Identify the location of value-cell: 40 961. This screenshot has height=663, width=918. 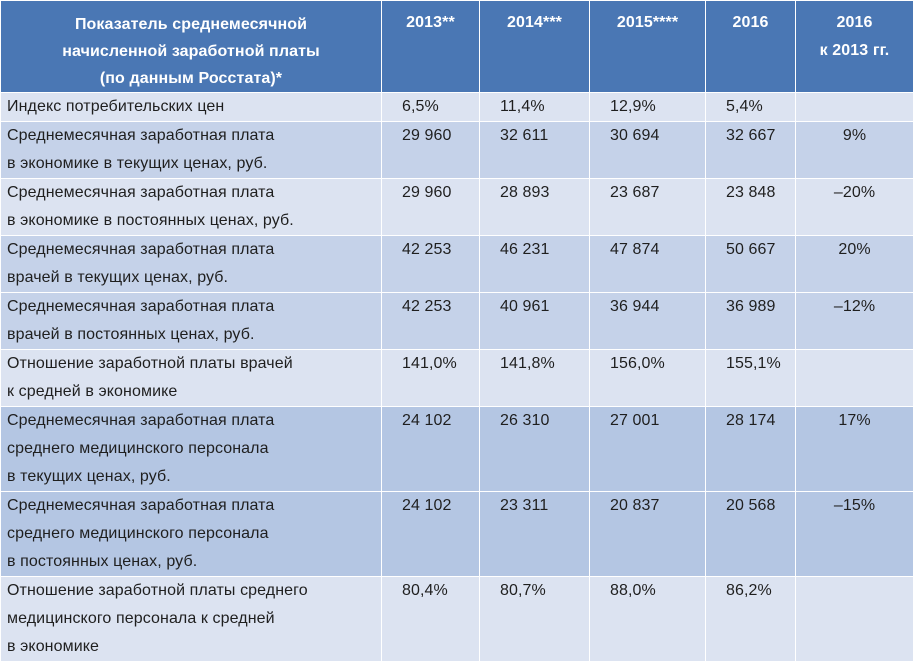
(534, 321).